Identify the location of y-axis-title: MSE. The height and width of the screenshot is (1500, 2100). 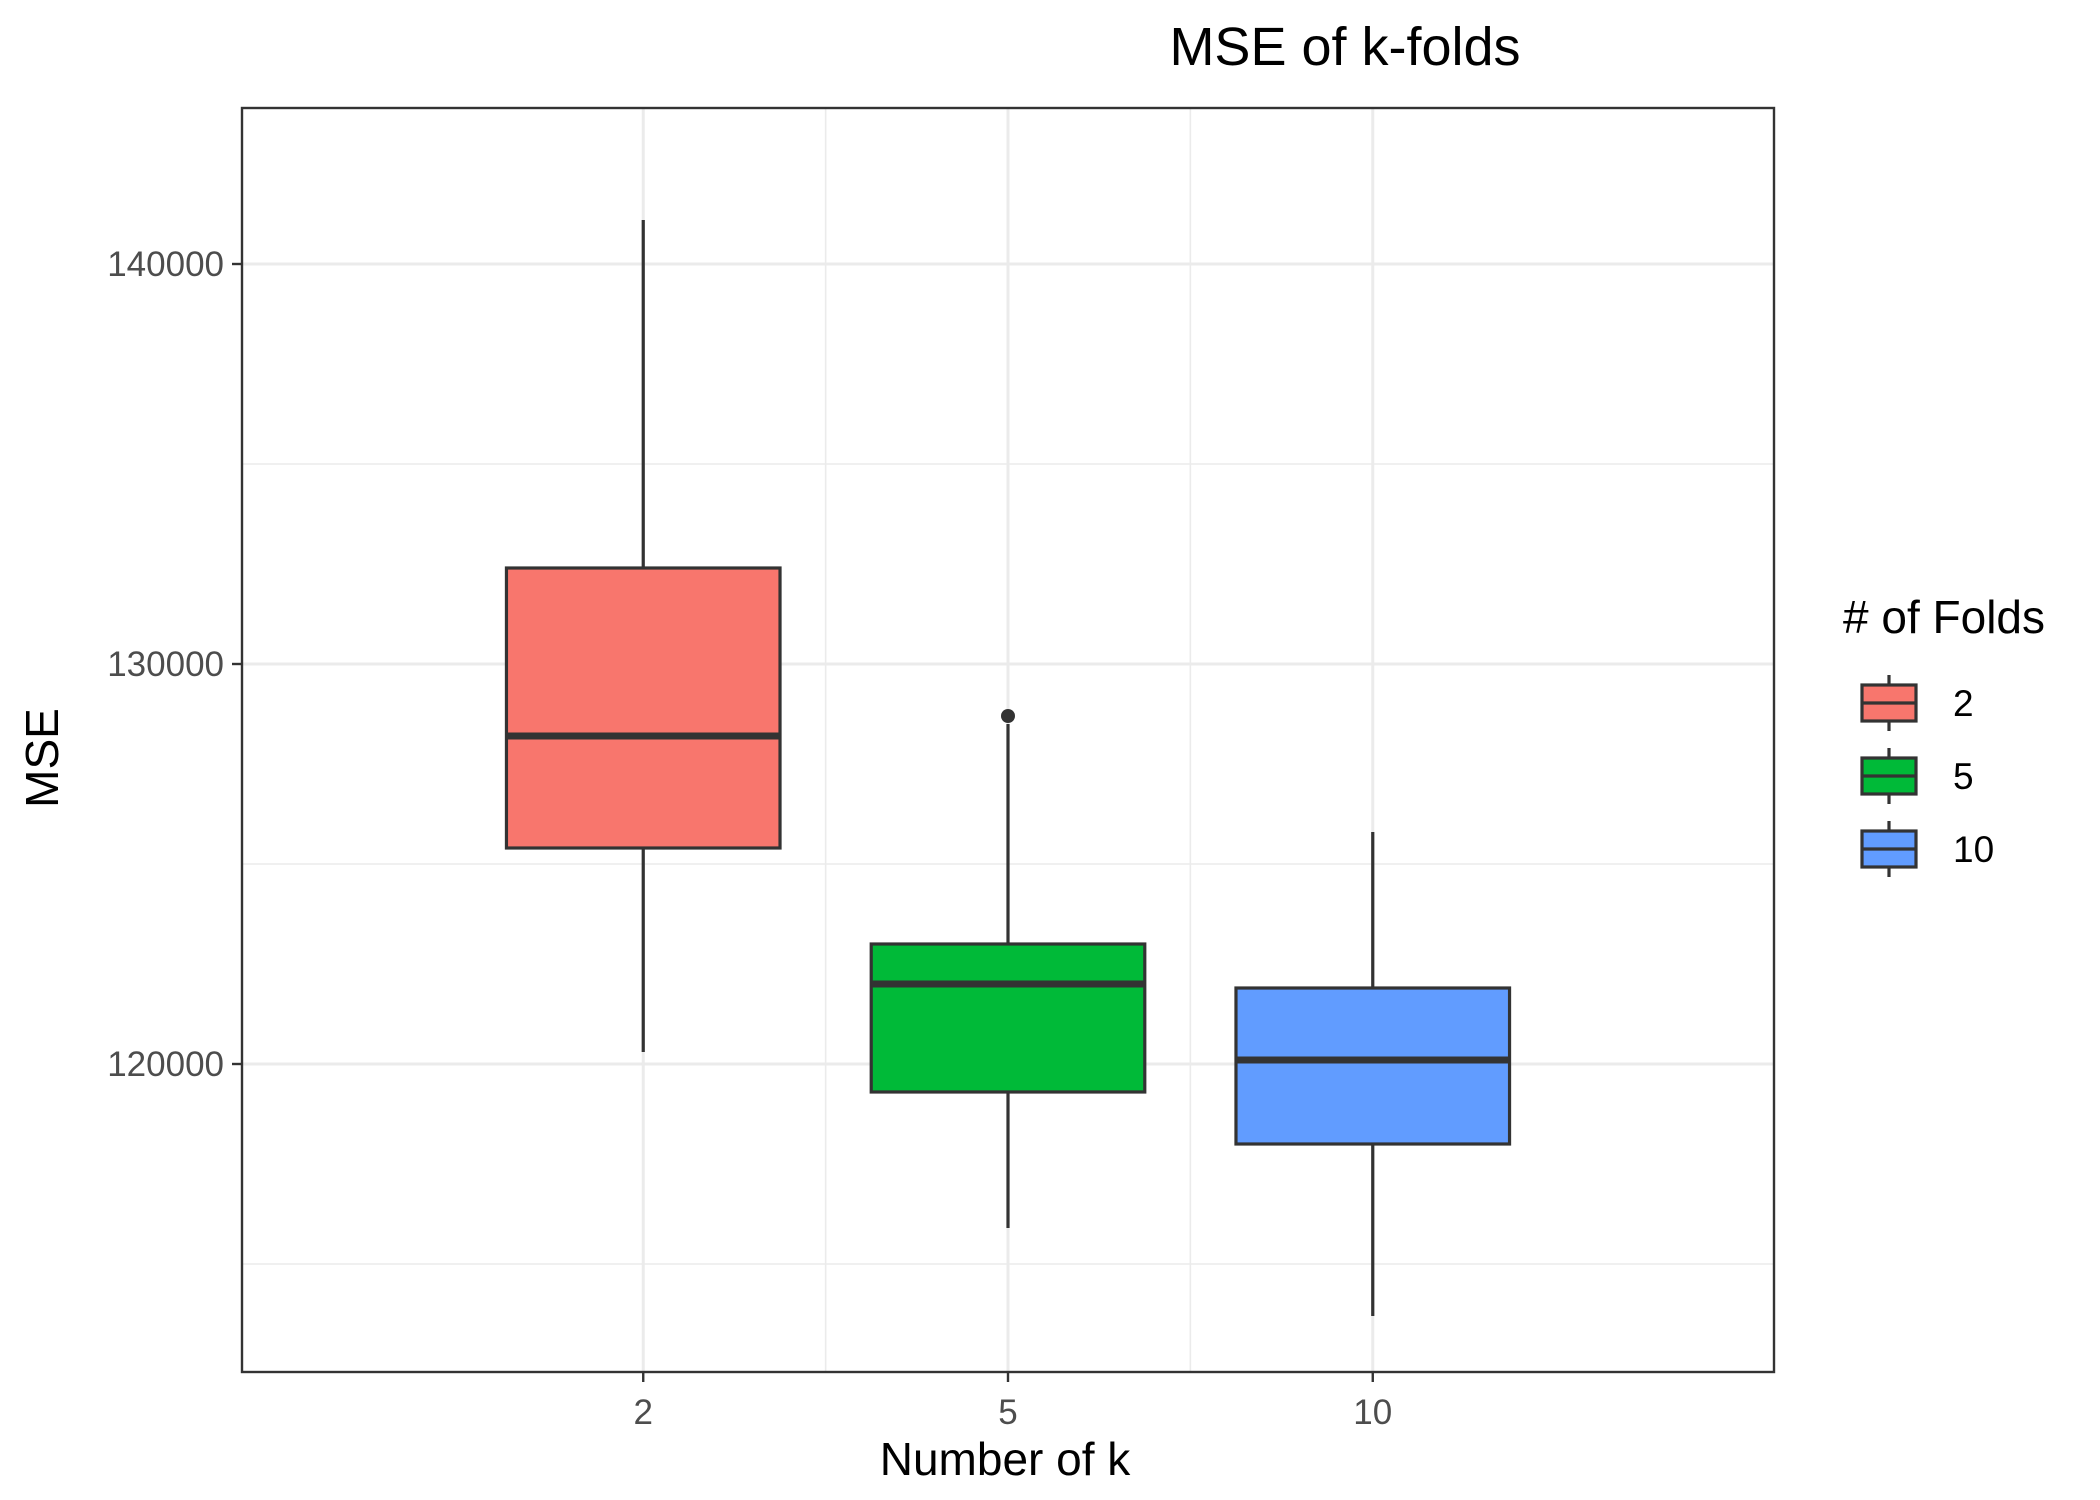
(42, 758).